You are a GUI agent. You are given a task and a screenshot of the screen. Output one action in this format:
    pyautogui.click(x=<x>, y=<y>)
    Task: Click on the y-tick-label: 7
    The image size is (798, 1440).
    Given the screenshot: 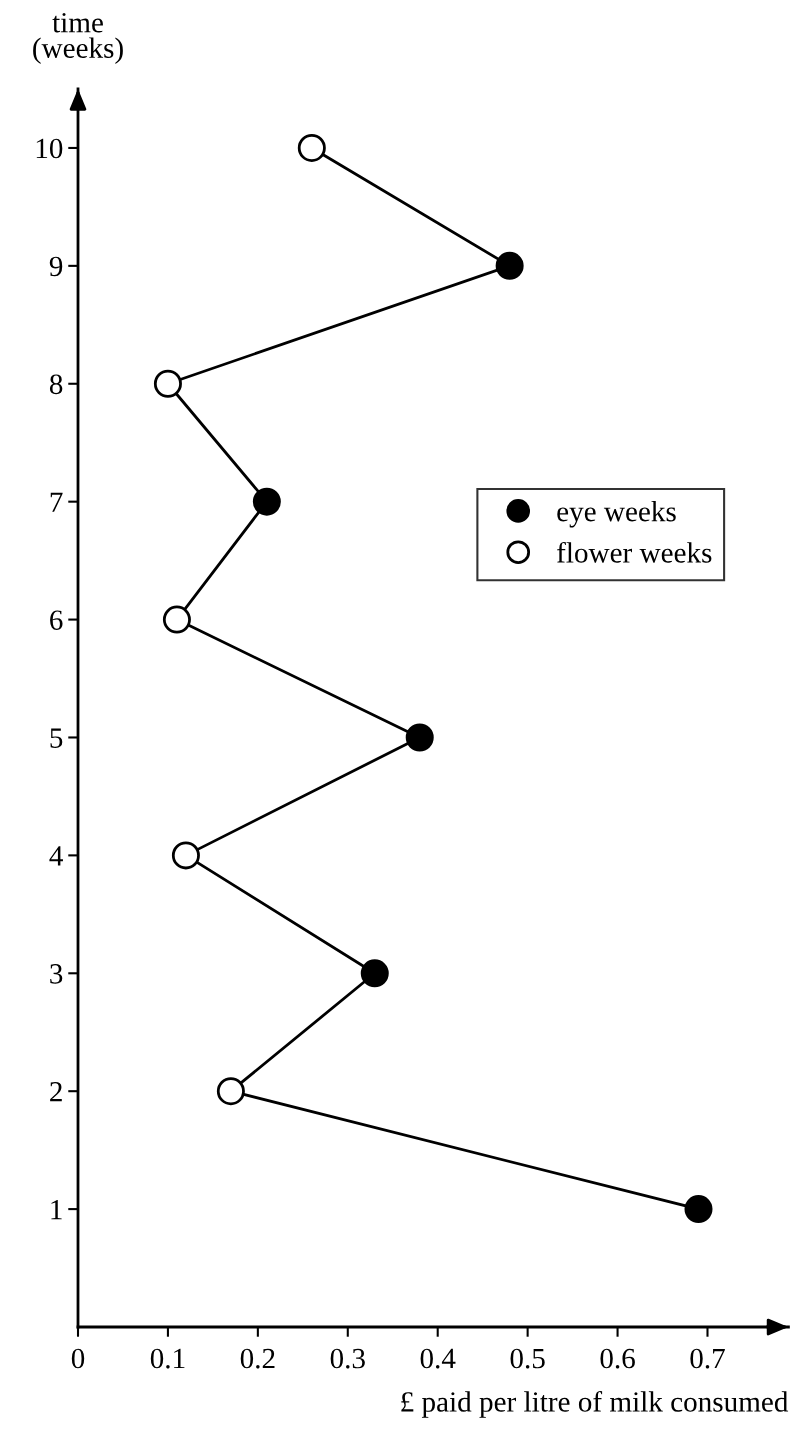 What is the action you would take?
    pyautogui.click(x=56, y=502)
    